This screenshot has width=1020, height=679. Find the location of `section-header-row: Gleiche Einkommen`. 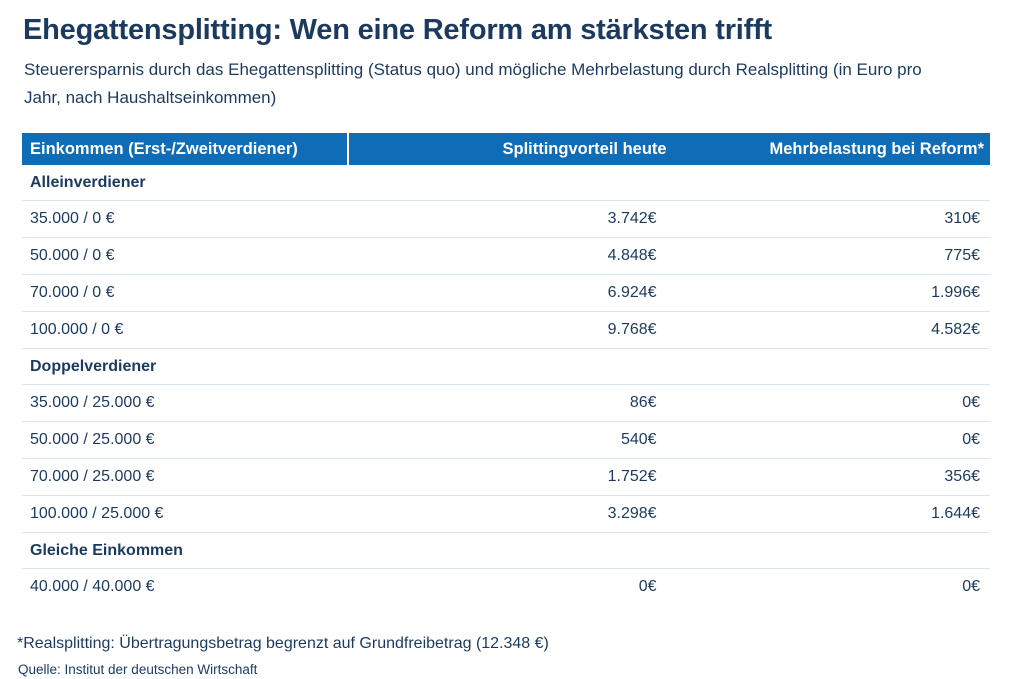

section-header-row: Gleiche Einkommen is located at coordinates (506, 550).